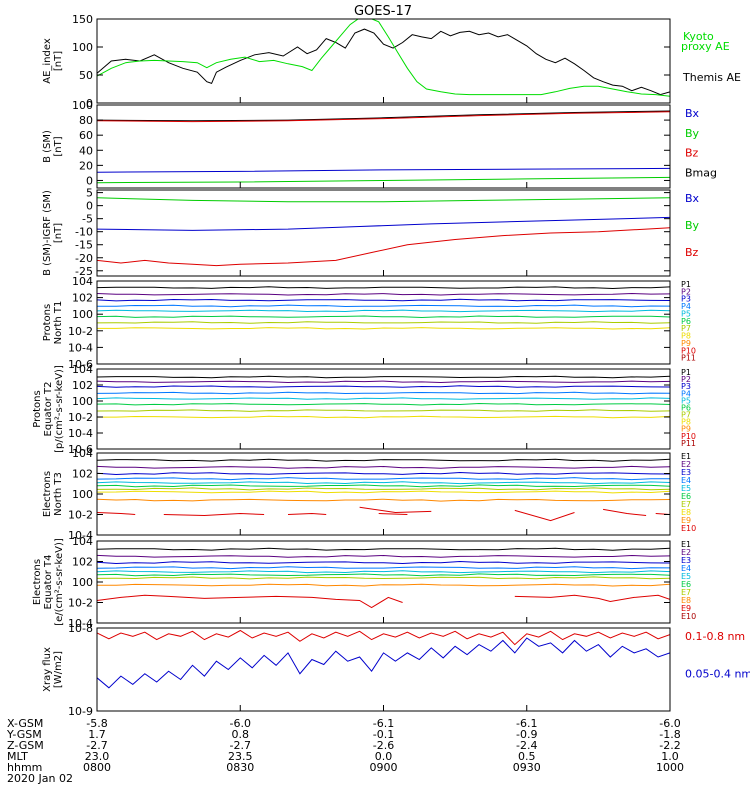 Image resolution: width=750 pixels, height=800 pixels. What do you see at coordinates (686, 415) in the screenshot?
I see `channel-label: P7` at bounding box center [686, 415].